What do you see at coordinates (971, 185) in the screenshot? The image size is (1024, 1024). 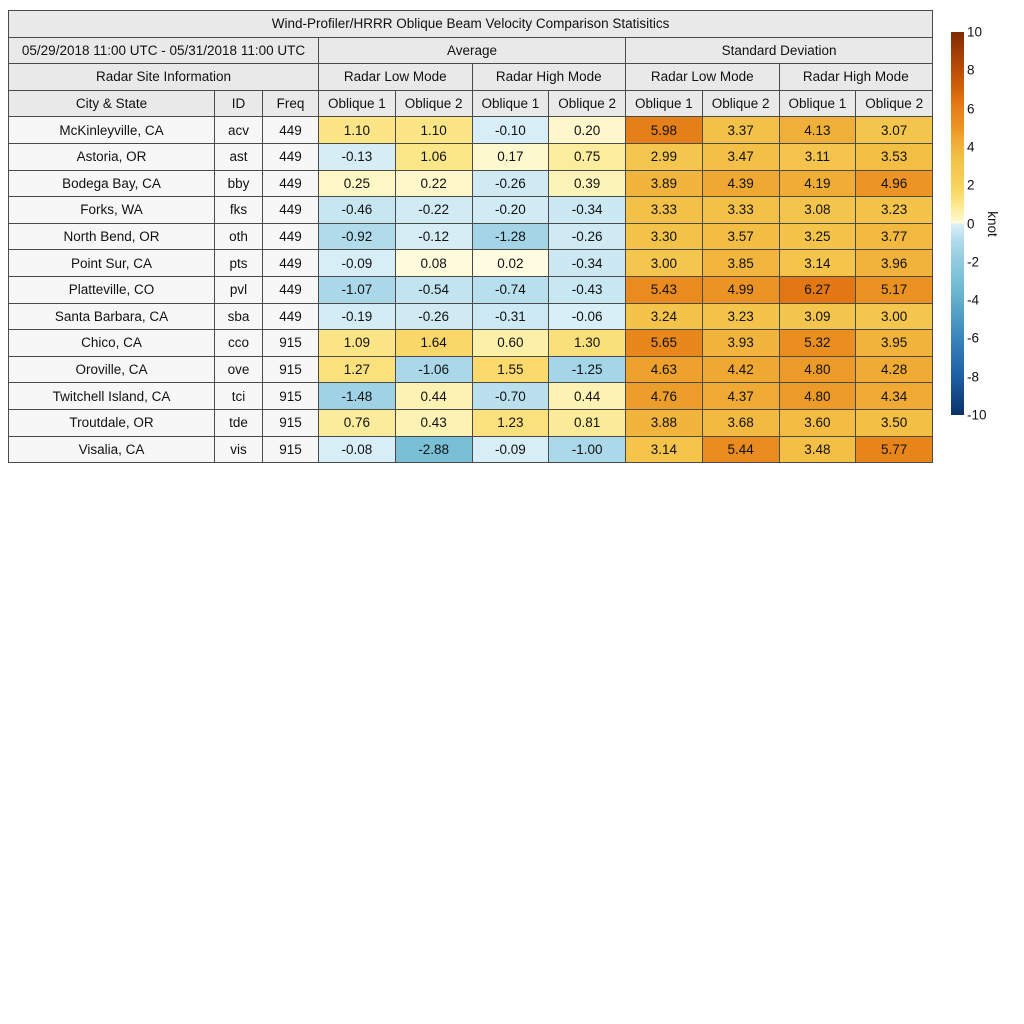 I see `colorbar-tick-label: 2` at bounding box center [971, 185].